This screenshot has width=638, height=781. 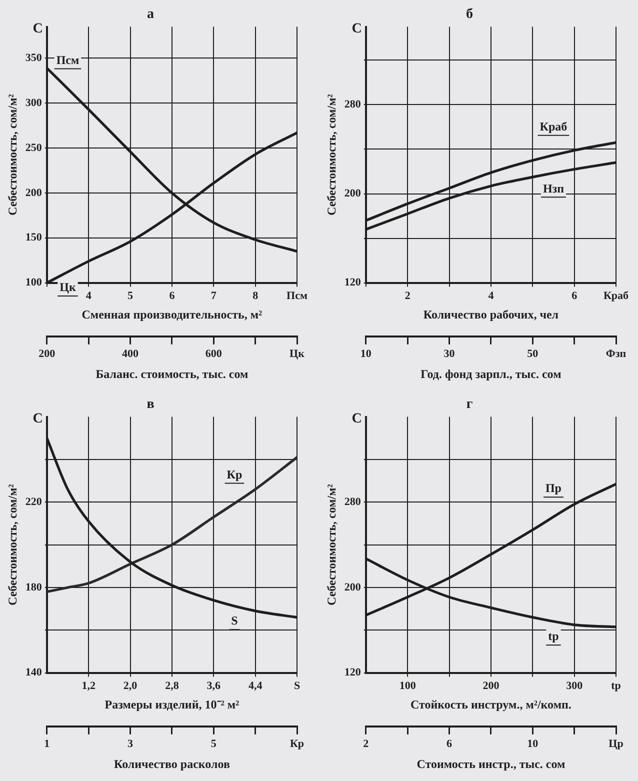 I want to click on y-tick-label: 140, so click(x=33, y=672).